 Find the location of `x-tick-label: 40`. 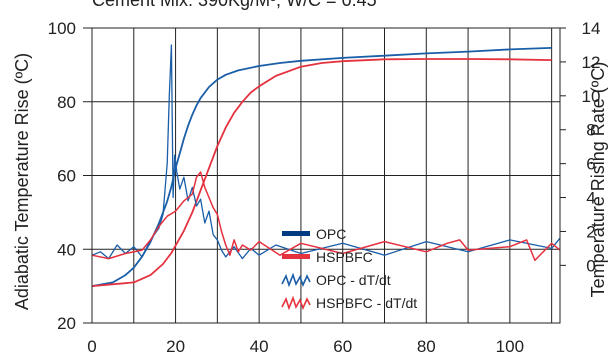

x-tick-label: 40 is located at coordinates (259, 346).